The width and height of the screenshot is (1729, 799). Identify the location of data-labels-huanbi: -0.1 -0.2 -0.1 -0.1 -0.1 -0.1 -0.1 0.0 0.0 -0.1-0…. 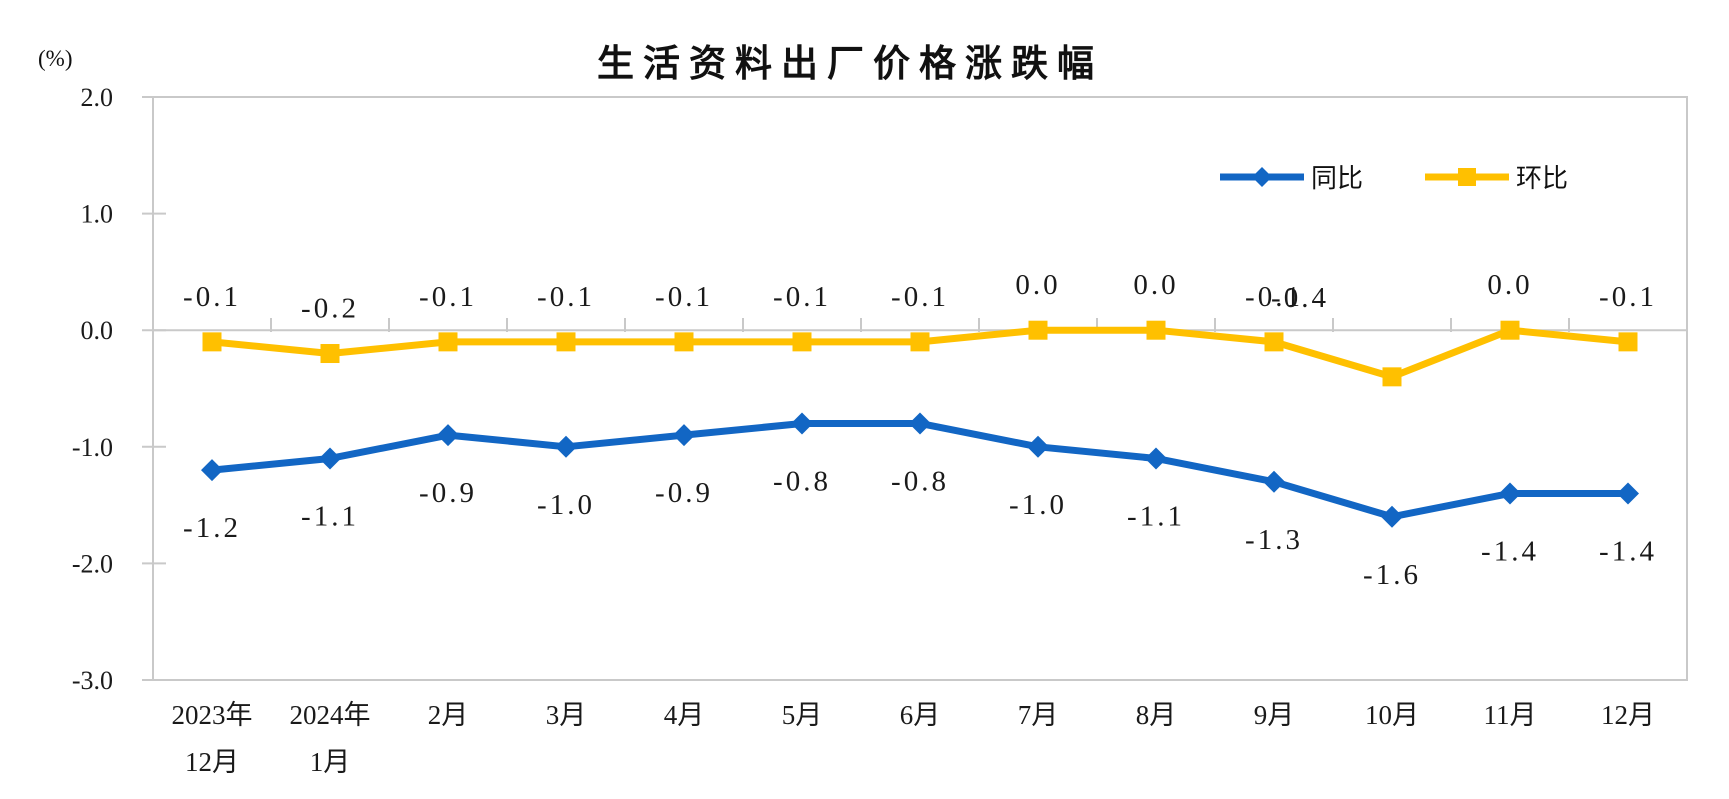
(920, 297).